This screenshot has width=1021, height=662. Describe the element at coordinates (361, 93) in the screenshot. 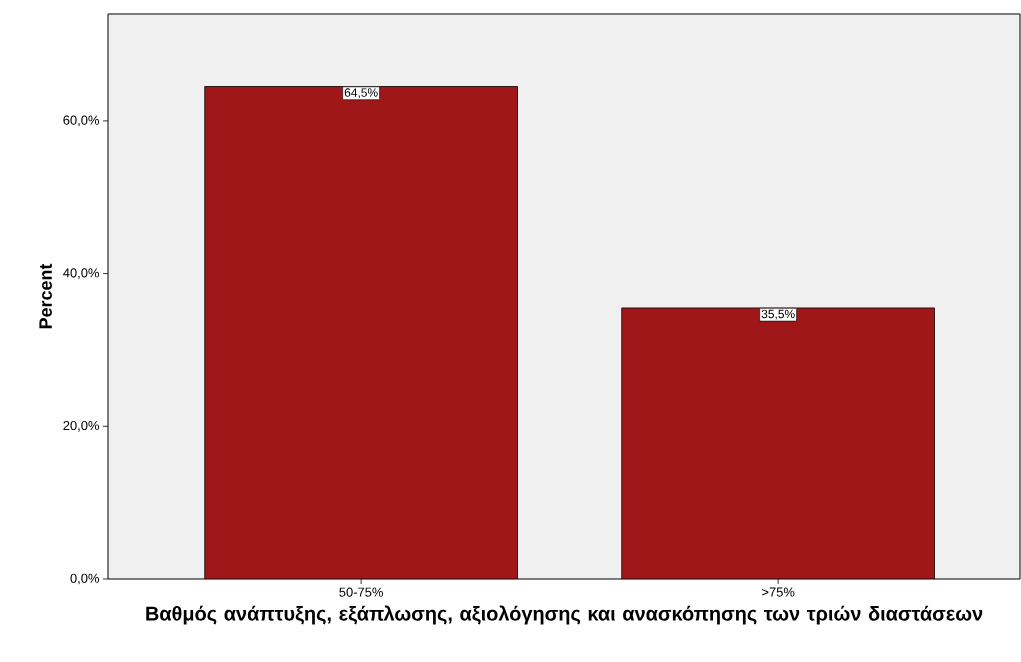

I see `data-label: 64,5%` at that location.